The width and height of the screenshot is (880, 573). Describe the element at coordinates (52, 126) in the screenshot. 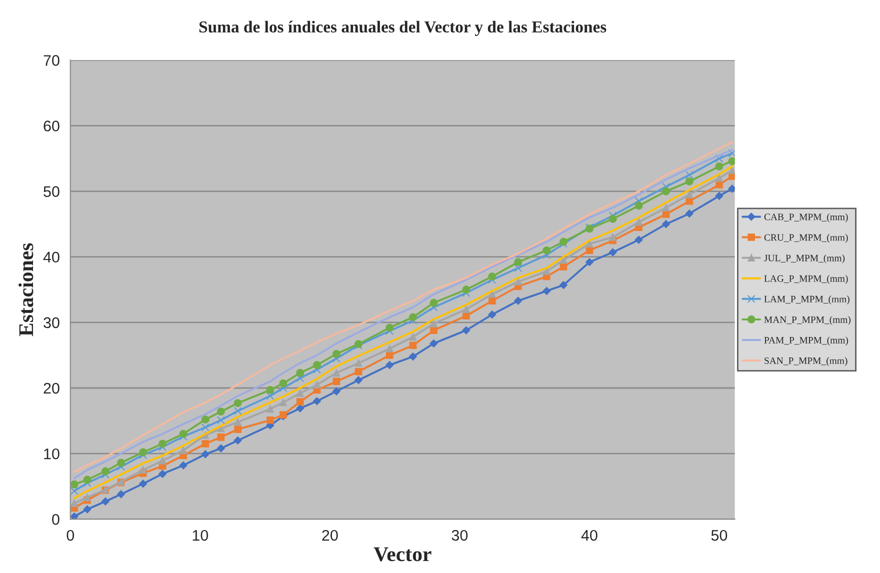

I see `y-tick-label: 60` at that location.